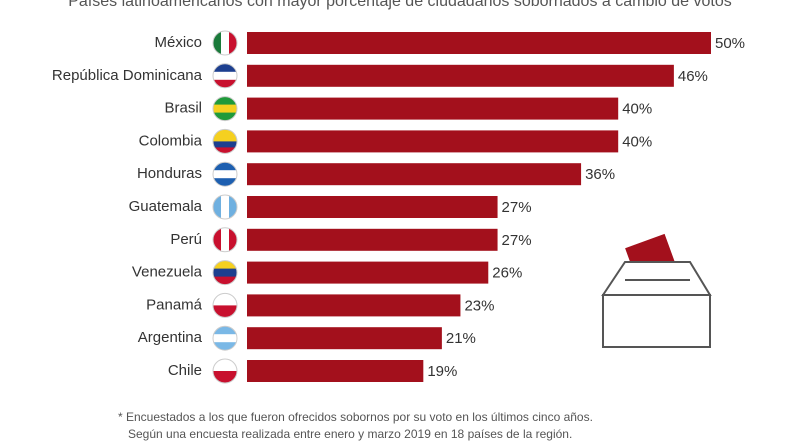 This screenshot has width=800, height=445. I want to click on value-label: 46%, so click(693, 76).